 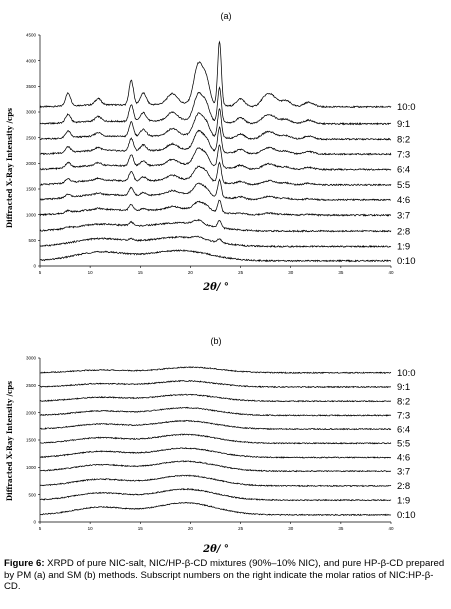 What do you see at coordinates (24, 563) in the screenshot?
I see `caption-label: Figure 6:` at bounding box center [24, 563].